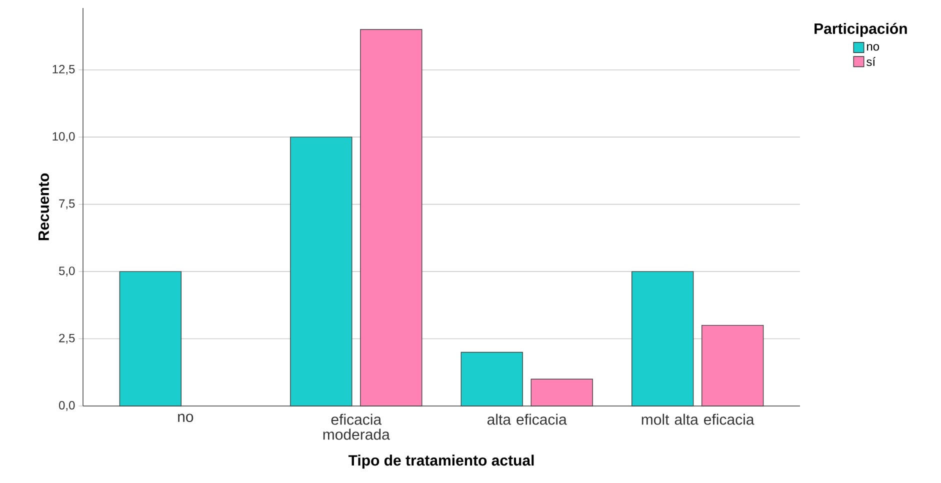 This screenshot has width=941, height=483. What do you see at coordinates (63, 137) in the screenshot?
I see `y-tick-label: 10,0` at bounding box center [63, 137].